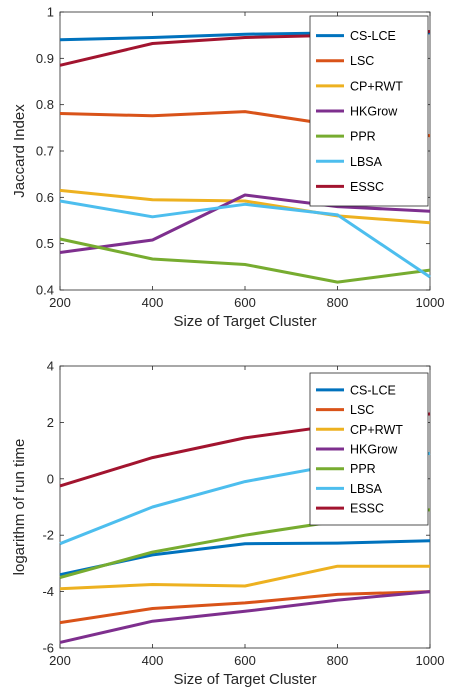  Describe the element at coordinates (45, 151) in the screenshot. I see `y-tick-label: 0.7` at that location.